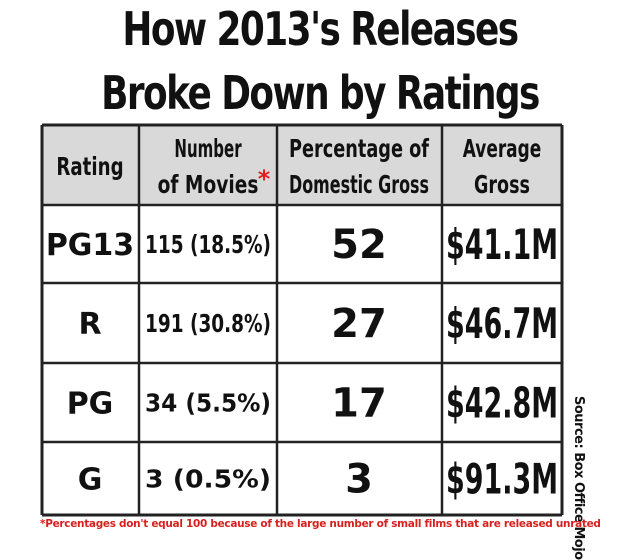 This screenshot has height=560, width=640. Describe the element at coordinates (359, 324) in the screenshot. I see `pct-gross-cell-row-2: 27` at that location.